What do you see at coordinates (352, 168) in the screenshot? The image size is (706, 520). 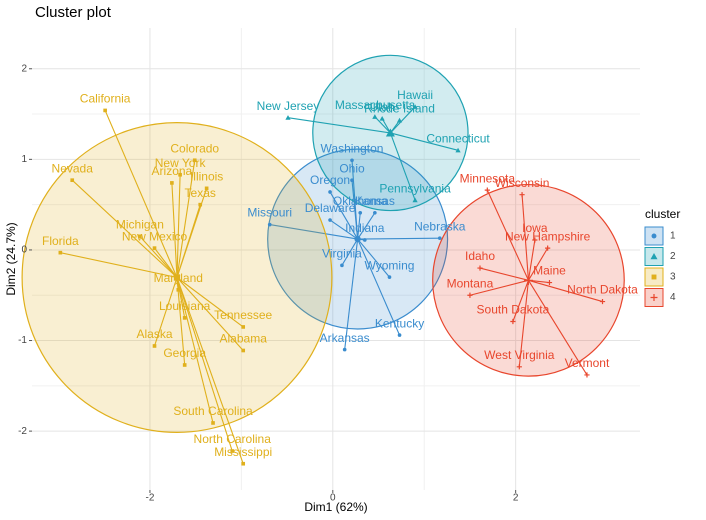 I see `point-label: Ohio` at bounding box center [352, 168].